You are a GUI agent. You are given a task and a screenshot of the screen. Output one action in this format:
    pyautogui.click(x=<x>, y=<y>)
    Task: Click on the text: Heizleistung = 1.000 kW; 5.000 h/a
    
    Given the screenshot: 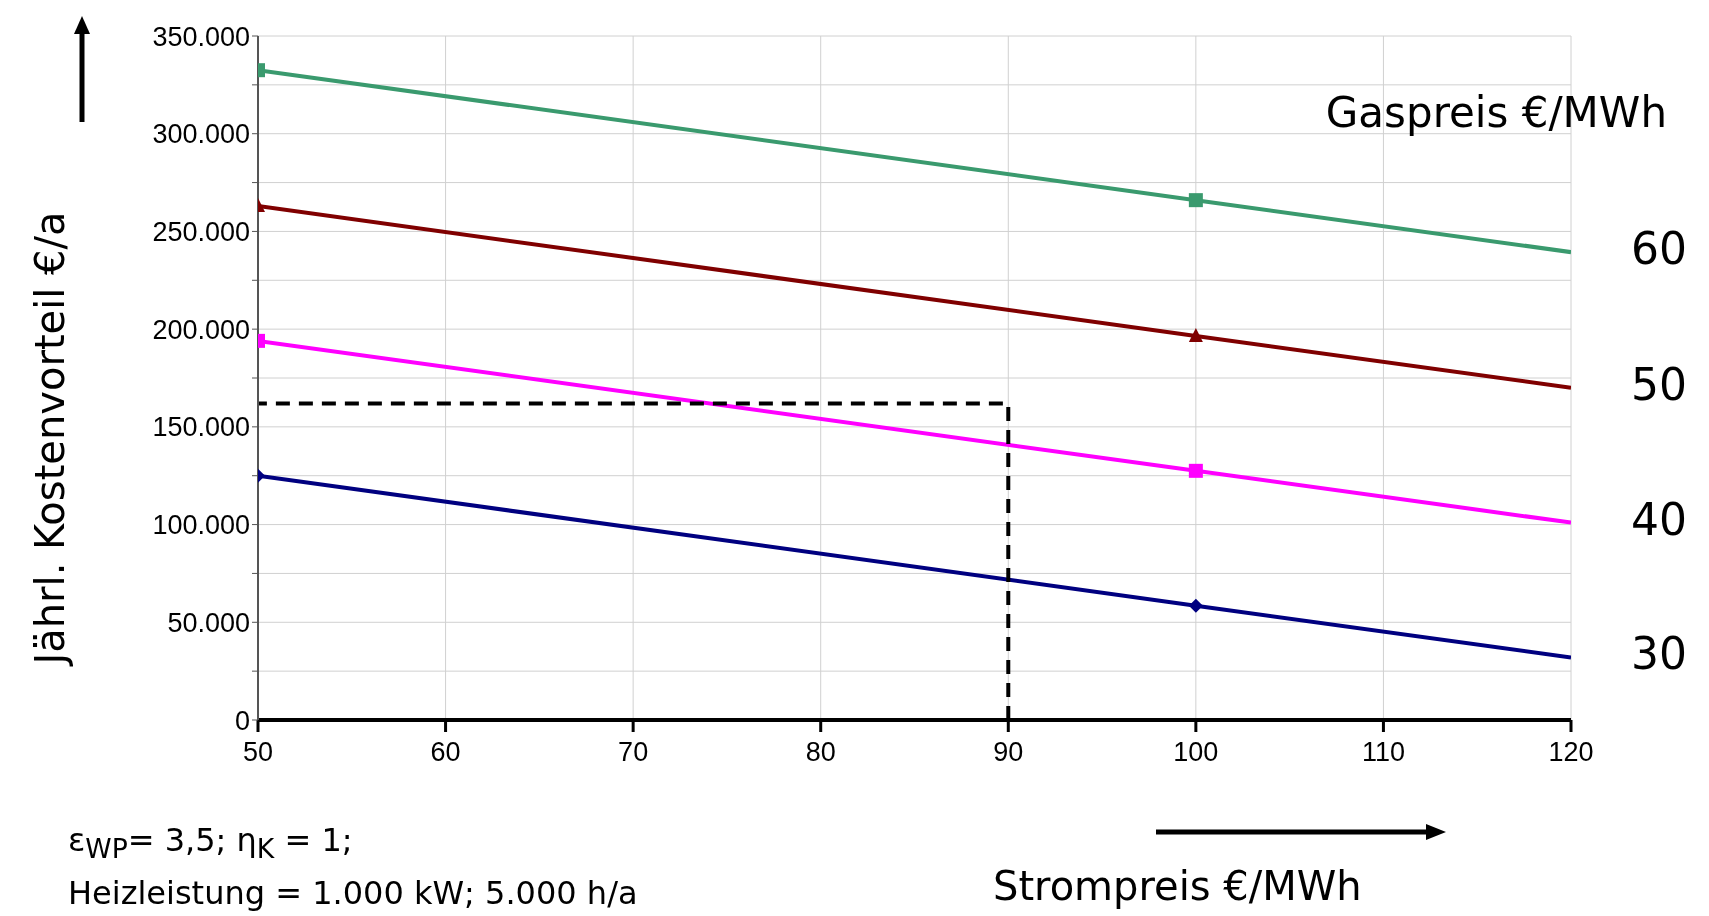 What is the action you would take?
    pyautogui.click(x=353, y=893)
    